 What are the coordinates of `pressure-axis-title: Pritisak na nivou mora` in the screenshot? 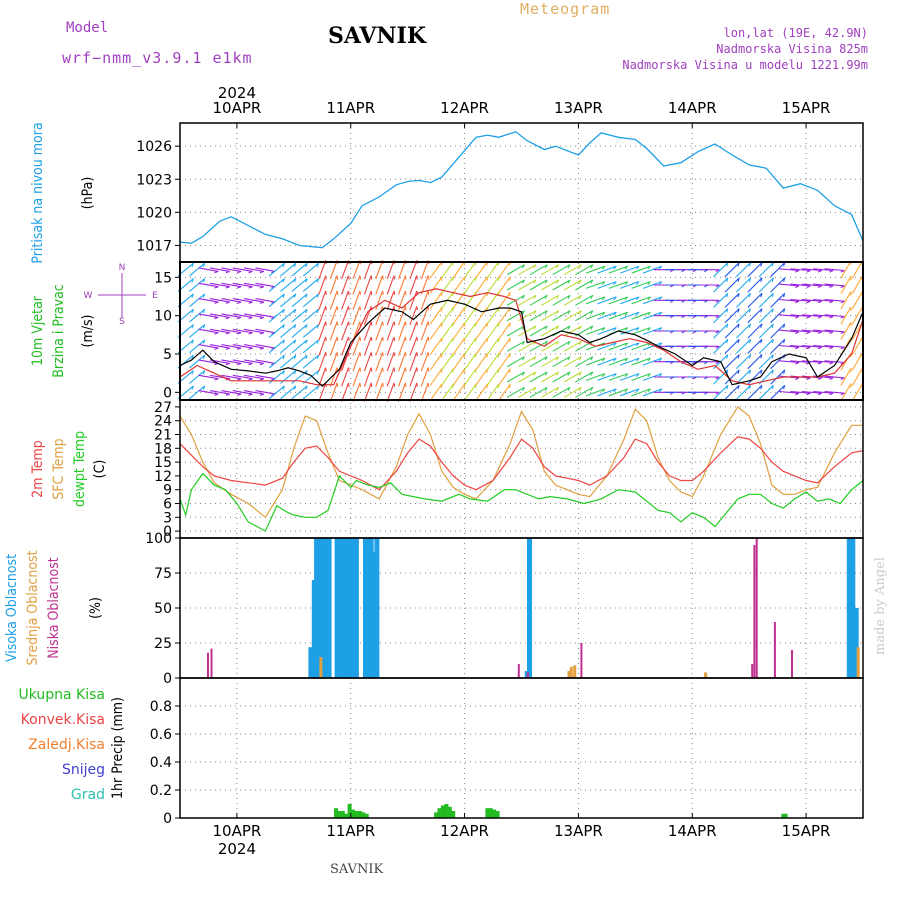 It's located at (38, 192).